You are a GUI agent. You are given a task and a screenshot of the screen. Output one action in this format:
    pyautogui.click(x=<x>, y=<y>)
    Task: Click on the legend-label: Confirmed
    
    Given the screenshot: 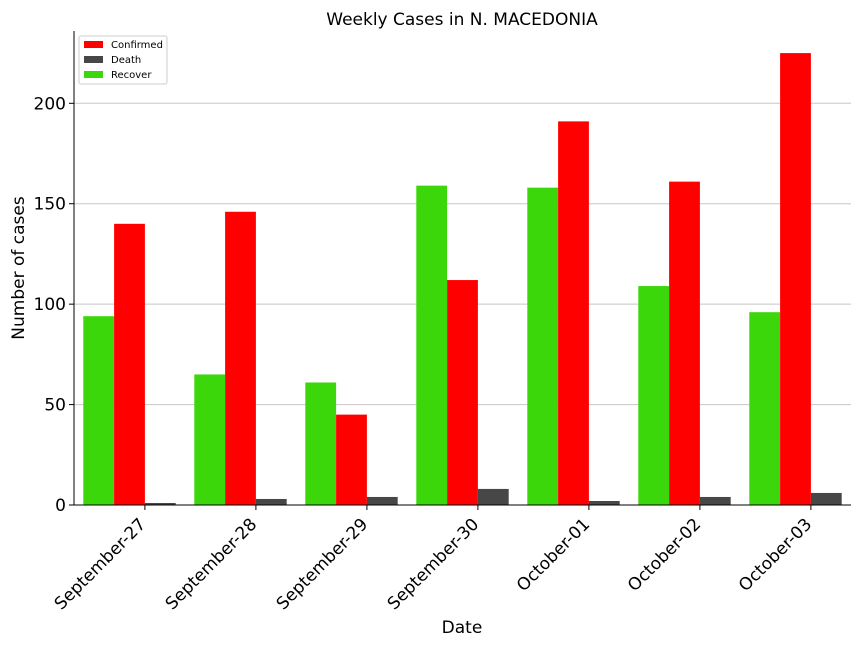 What is the action you would take?
    pyautogui.click(x=137, y=45)
    